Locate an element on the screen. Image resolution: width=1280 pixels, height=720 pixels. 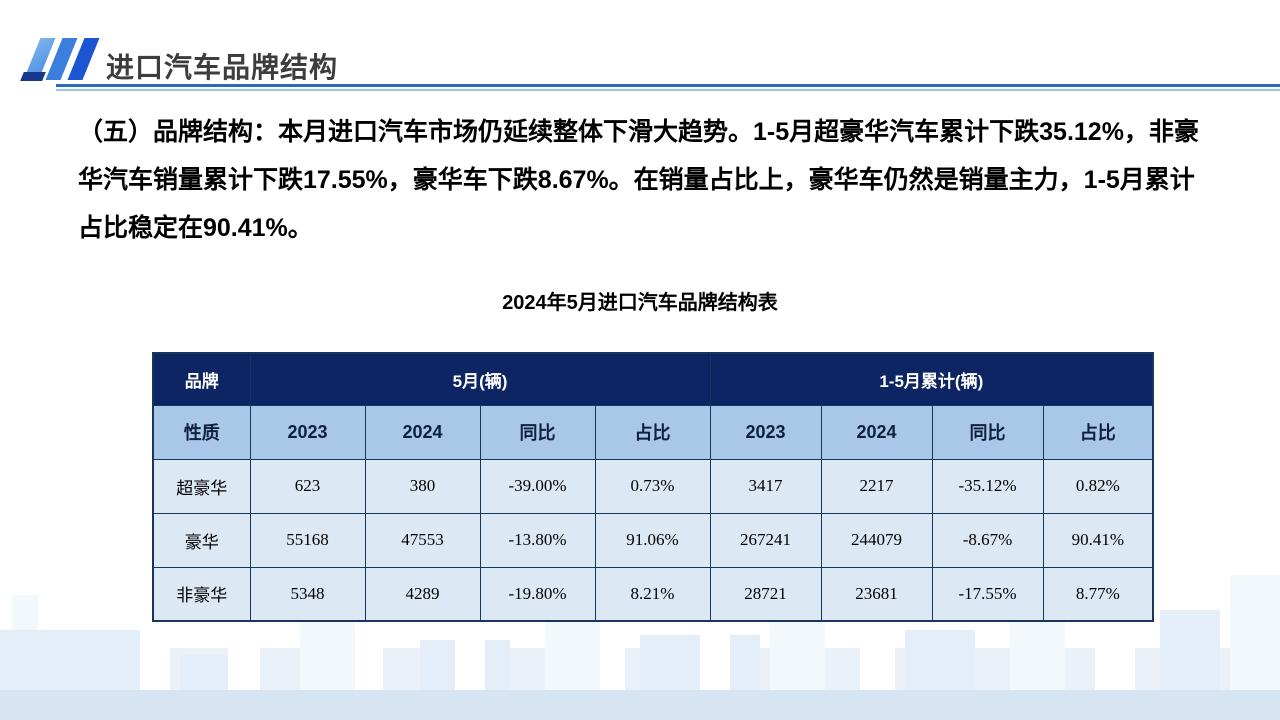
page-title: 进口汽车品牌结构 is located at coordinates (222, 67).